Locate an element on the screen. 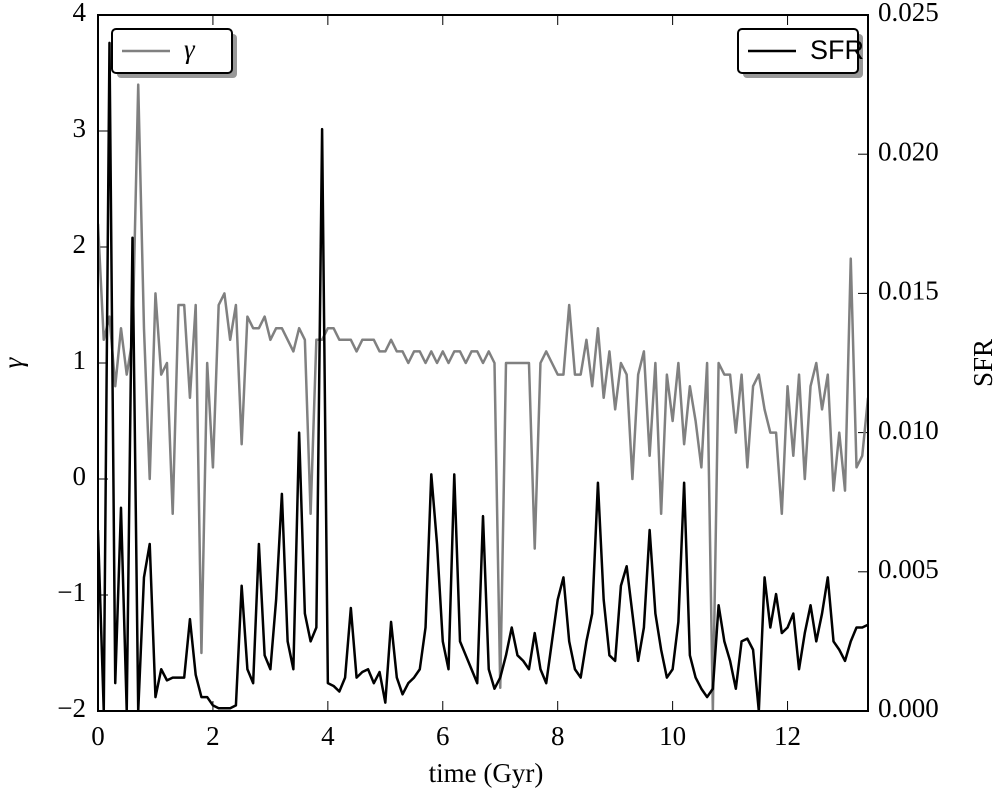 The image size is (1000, 800). y2-tick-label: 0.010 is located at coordinates (908, 430).